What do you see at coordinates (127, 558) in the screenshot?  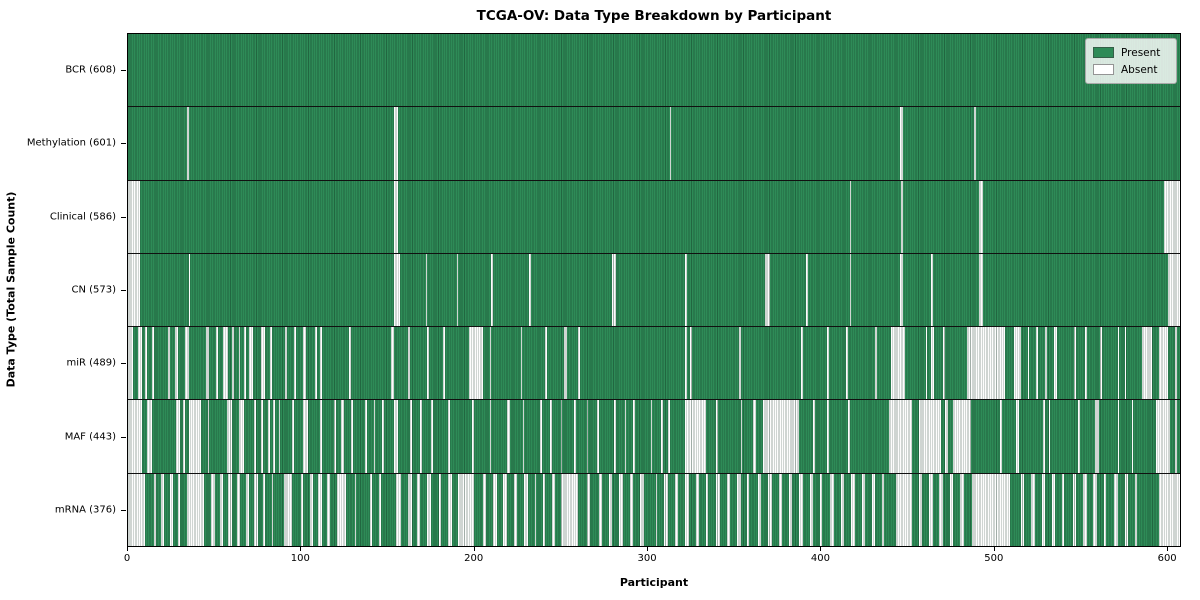 I see `x-tick-label: 0` at bounding box center [127, 558].